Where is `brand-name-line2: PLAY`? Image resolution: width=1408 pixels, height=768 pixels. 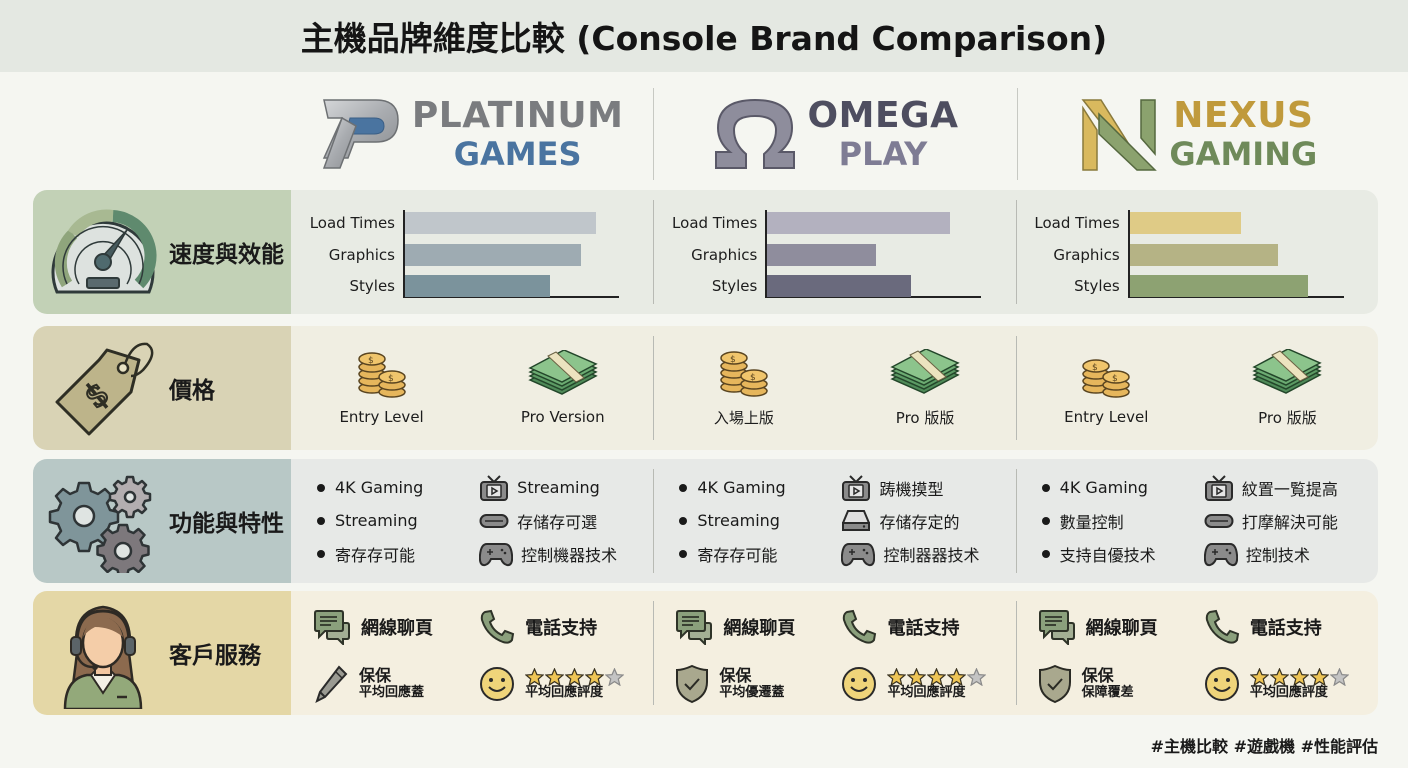
brand-name-line2: PLAY is located at coordinates (883, 154).